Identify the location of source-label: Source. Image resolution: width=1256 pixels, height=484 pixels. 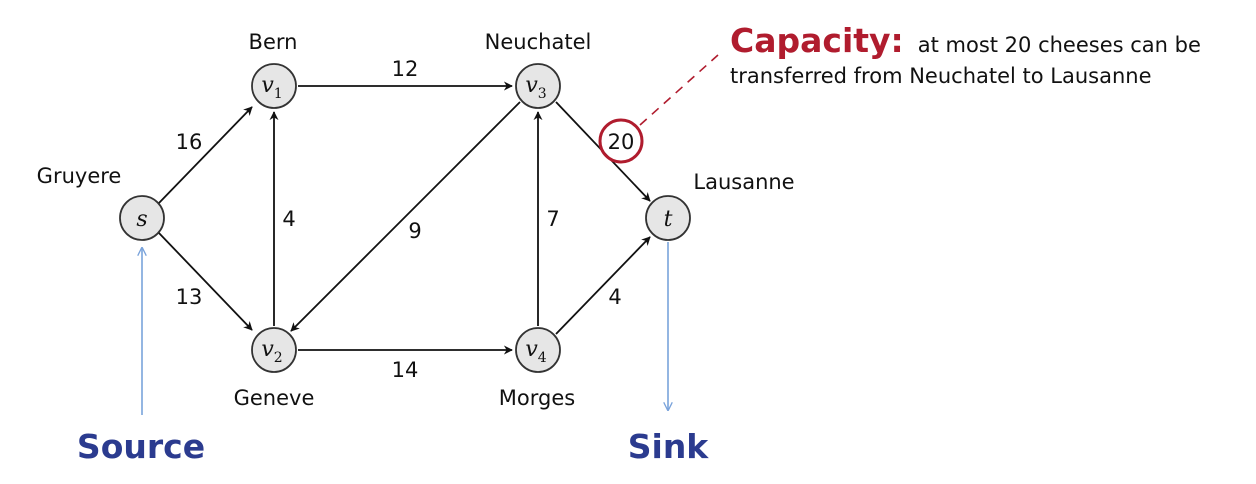
(141, 446).